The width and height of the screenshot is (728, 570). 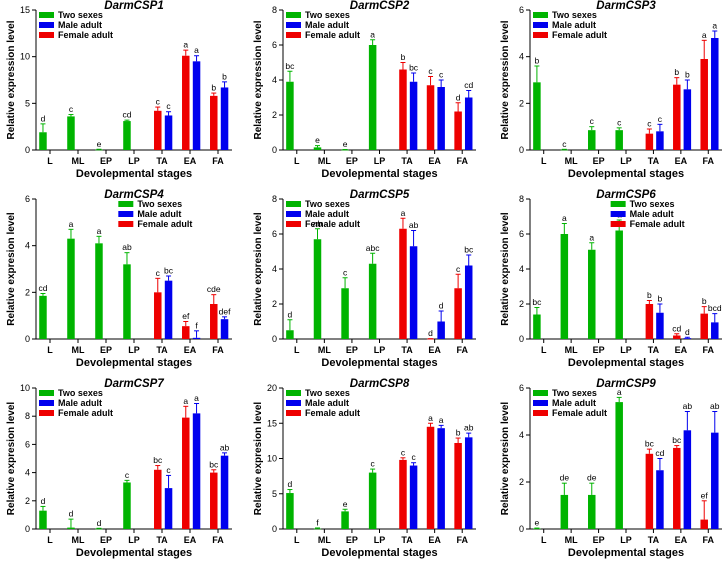 I want to click on significance-label: ab, so click(x=414, y=225).